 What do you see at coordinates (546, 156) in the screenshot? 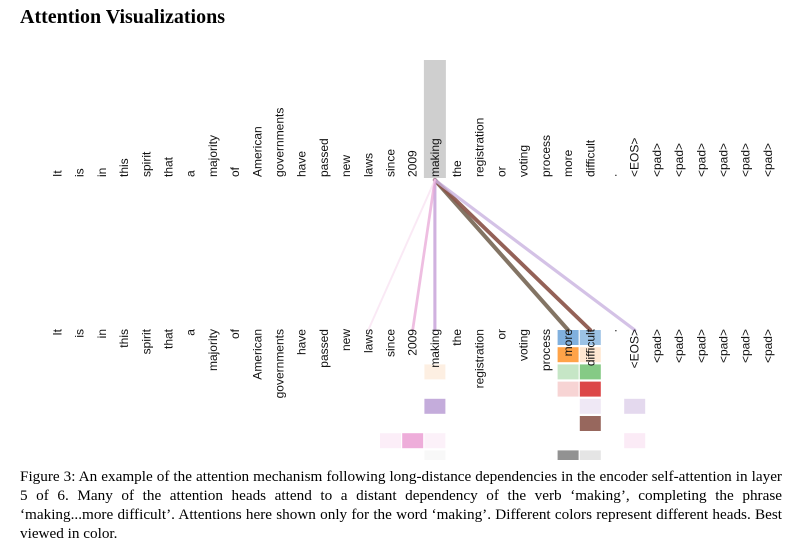
I see `source-token: process` at bounding box center [546, 156].